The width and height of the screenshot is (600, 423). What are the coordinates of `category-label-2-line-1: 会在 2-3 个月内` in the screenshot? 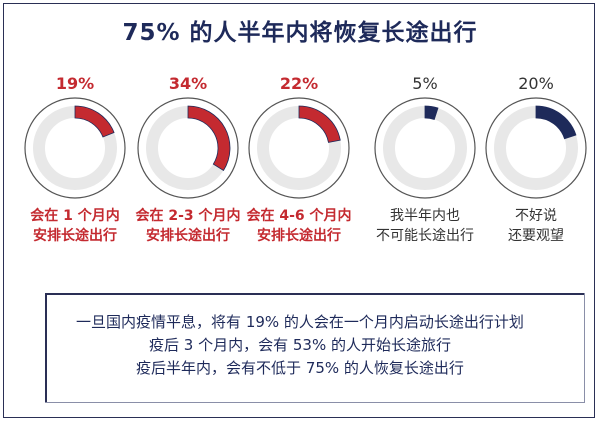 It's located at (188, 216).